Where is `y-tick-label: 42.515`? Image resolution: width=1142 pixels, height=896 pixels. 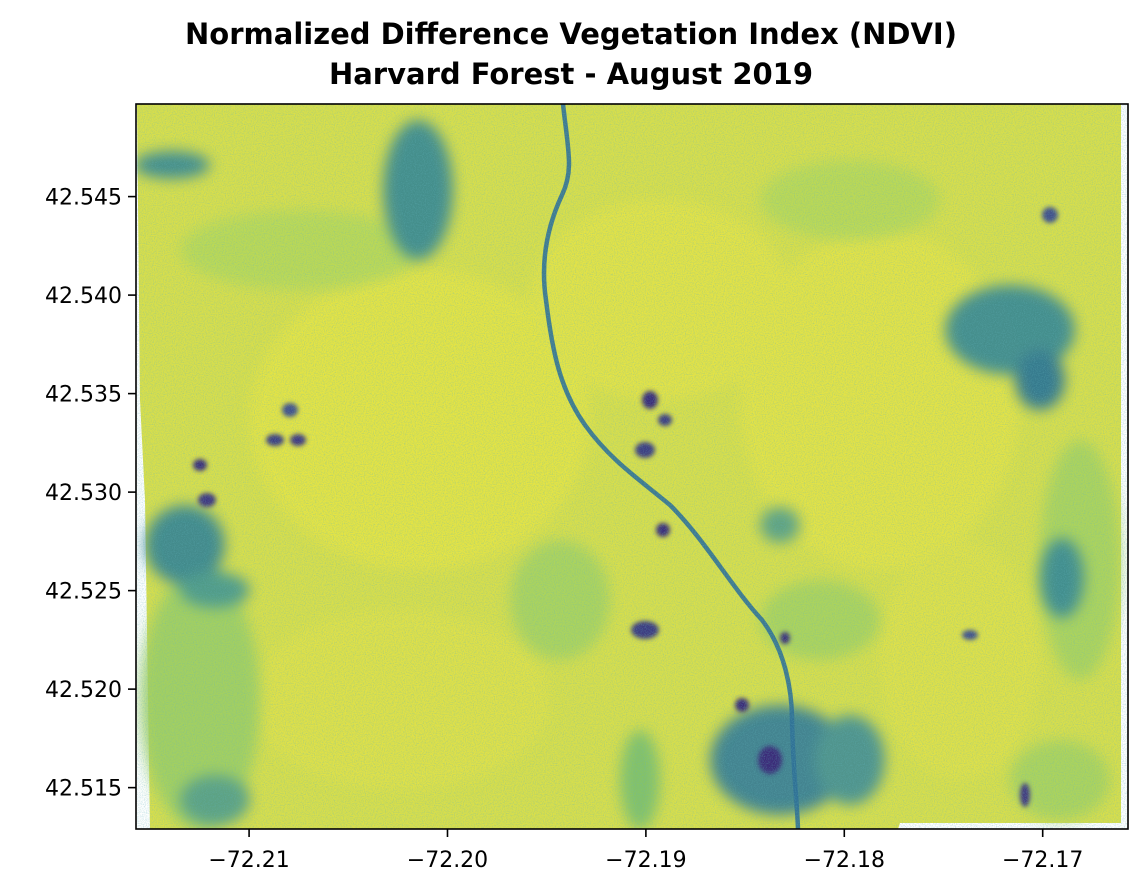
y-tick-label: 42.515 is located at coordinates (83, 789).